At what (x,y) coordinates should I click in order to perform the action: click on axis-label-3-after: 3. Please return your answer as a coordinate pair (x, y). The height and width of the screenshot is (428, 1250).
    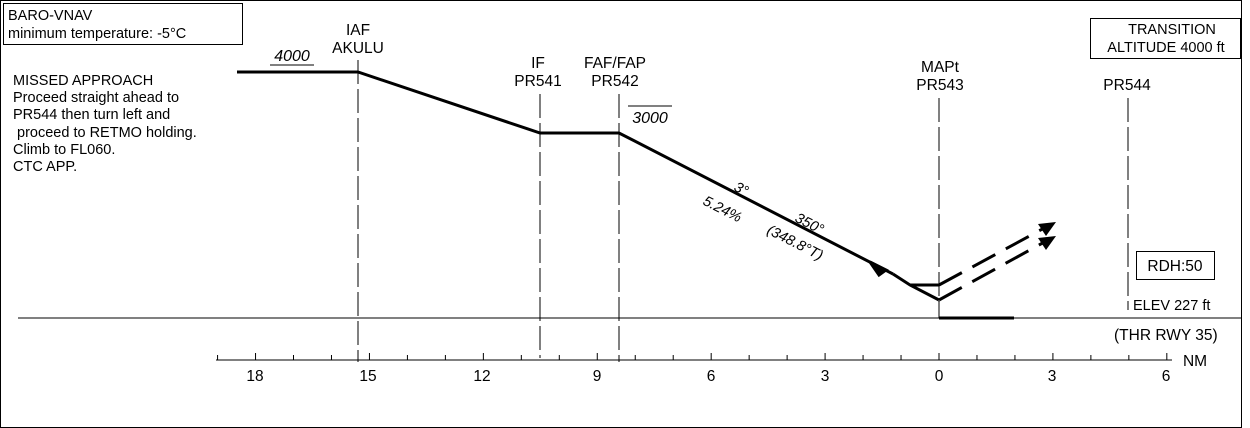
    Looking at the image, I should click on (1052, 376).